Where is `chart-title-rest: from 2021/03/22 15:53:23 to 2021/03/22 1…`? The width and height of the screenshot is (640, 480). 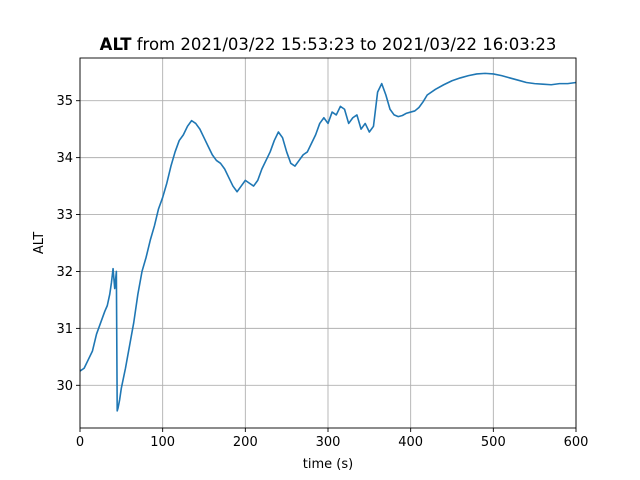
chart-title-rest: from 2021/03/22 15:53:23 to 2021/03/22 1… is located at coordinates (343, 44).